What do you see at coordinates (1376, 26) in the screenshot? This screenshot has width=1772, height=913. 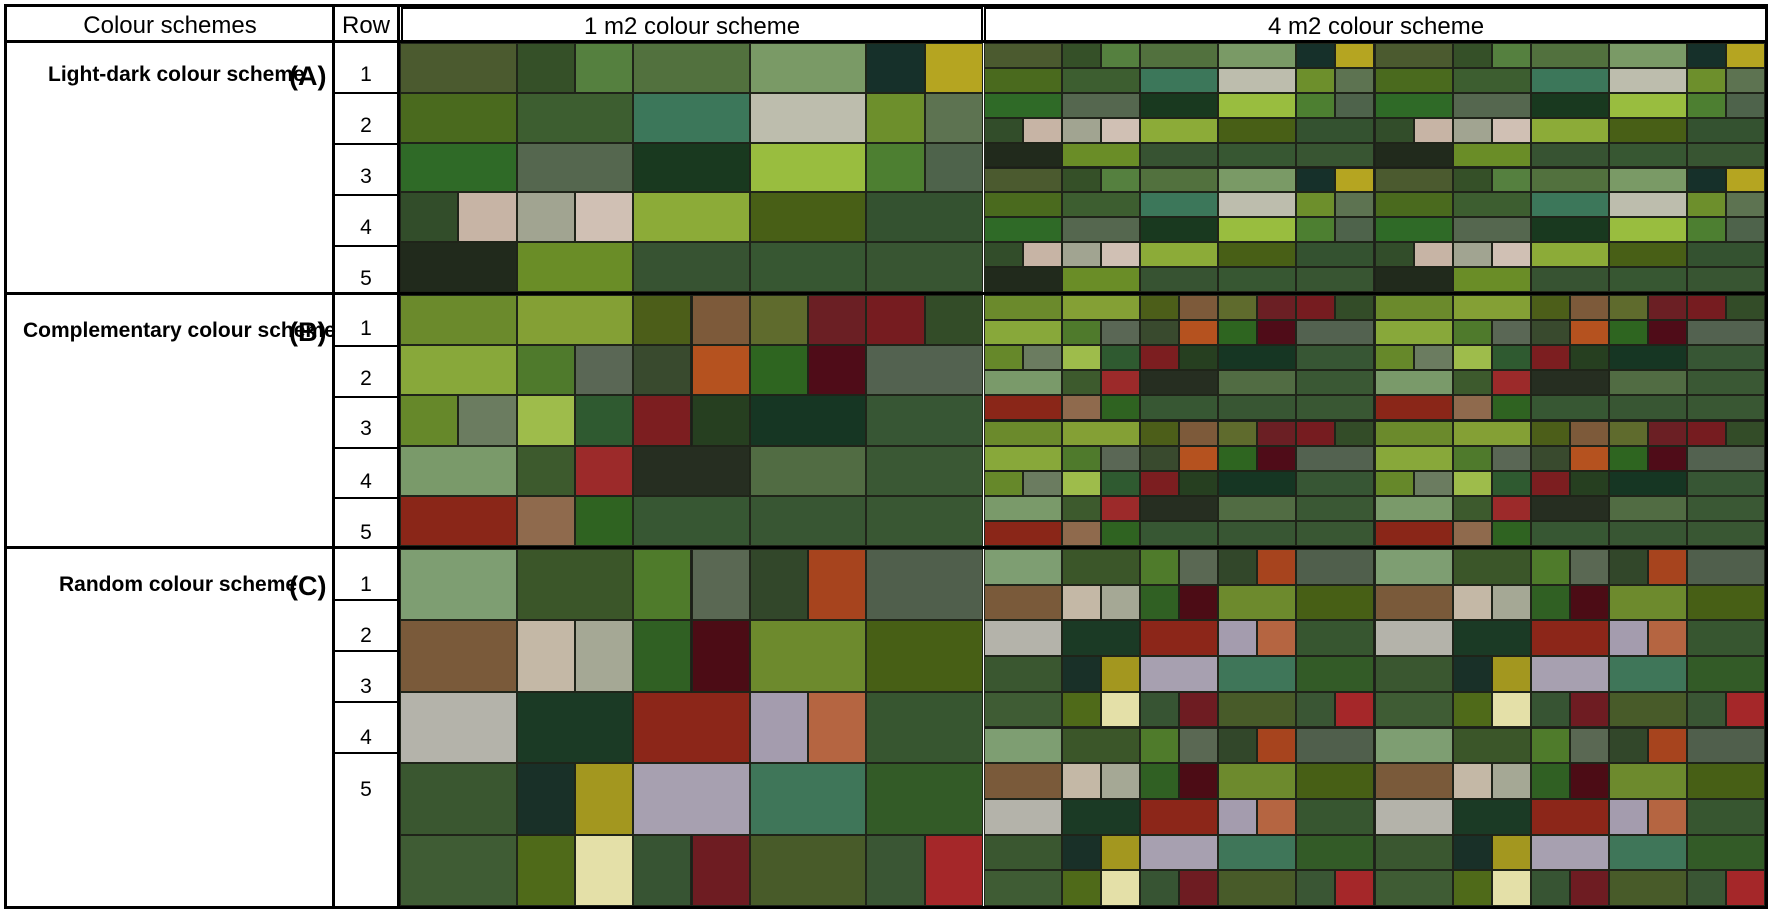 I see `header-4m2-colour-scheme: 4 m2 colour scheme` at bounding box center [1376, 26].